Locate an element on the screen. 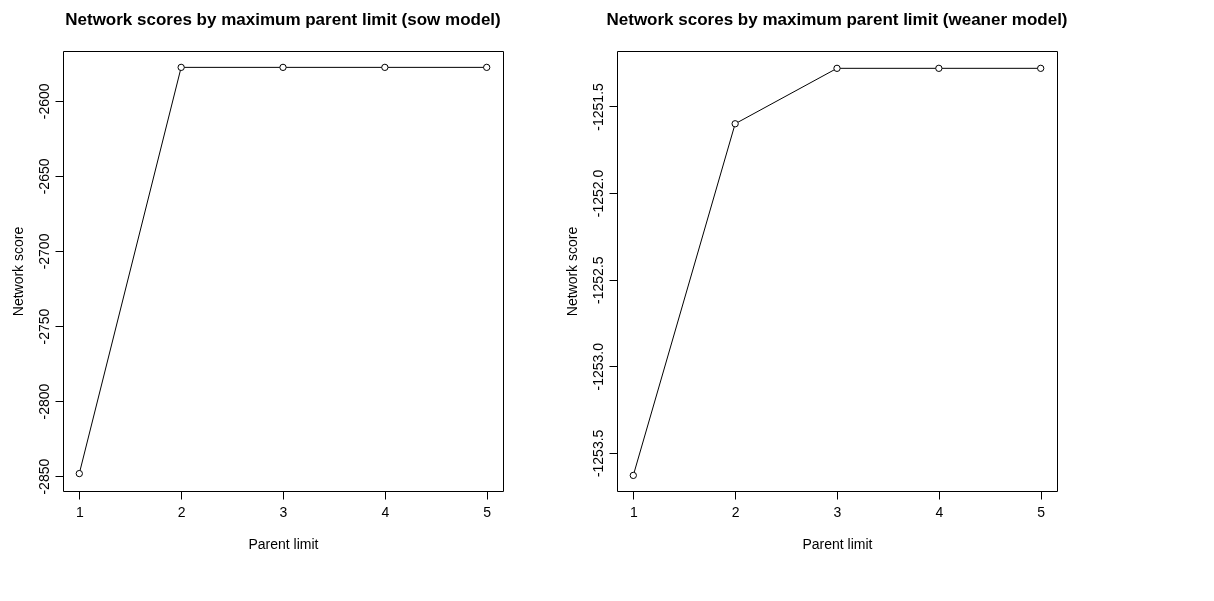 Image resolution: width=1214 pixels, height=601 pixels. y-tick-label: -2650 is located at coordinates (43, 176).